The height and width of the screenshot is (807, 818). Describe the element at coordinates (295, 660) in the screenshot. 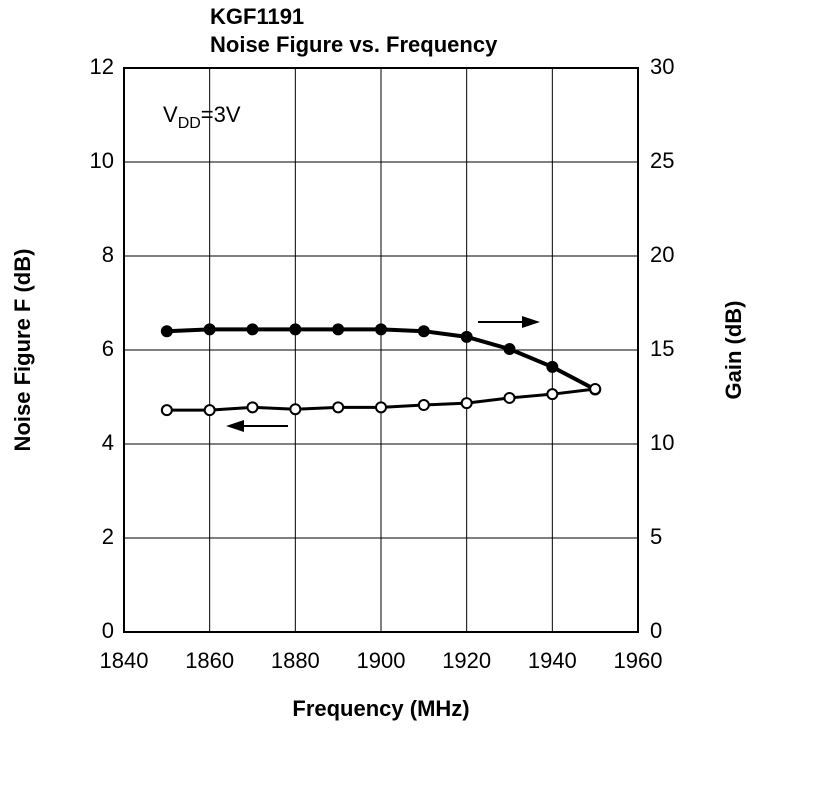

I see `x-tick-label: 1880` at that location.